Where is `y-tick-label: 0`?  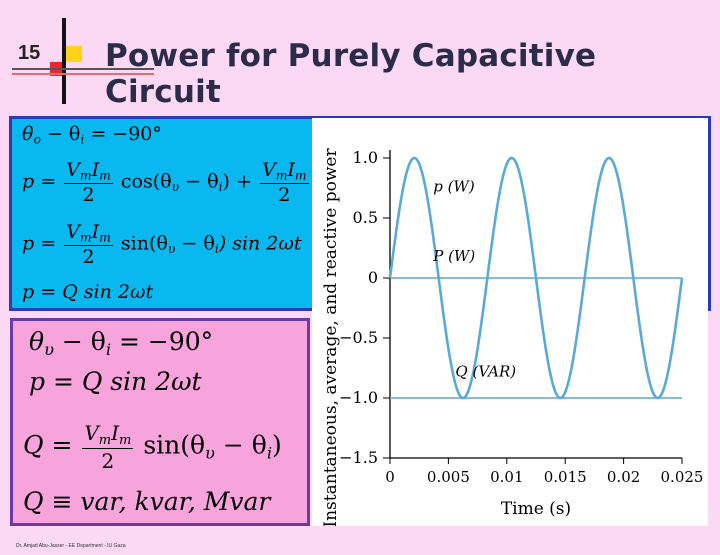 y-tick-label: 0 is located at coordinates (373, 277).